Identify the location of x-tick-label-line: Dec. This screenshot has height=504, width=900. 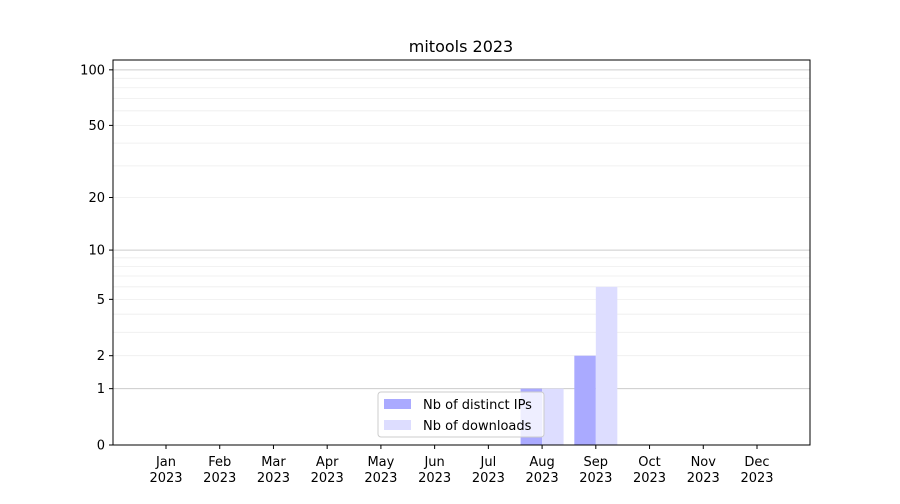
(756, 462).